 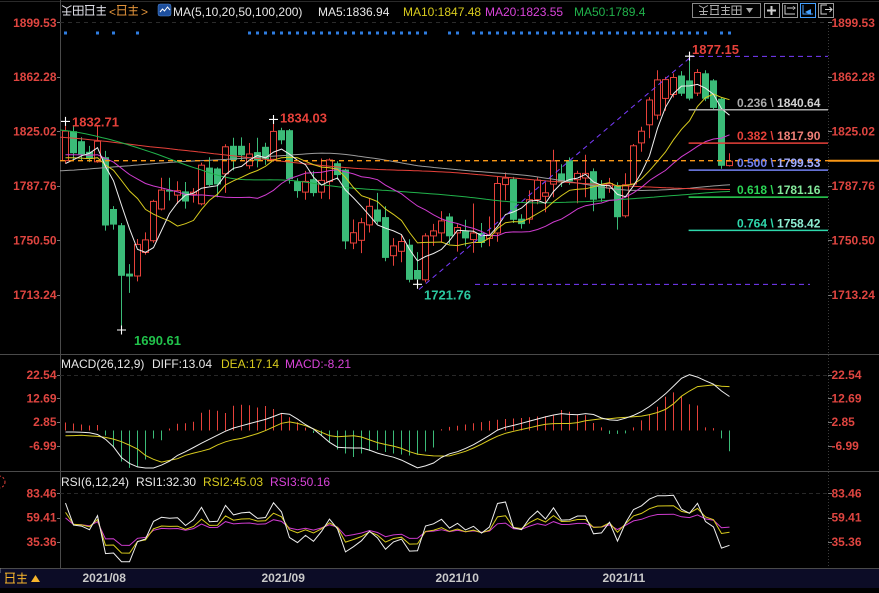 What do you see at coordinates (779, 136) in the screenshot?
I see `svg-text: 0.382 \ 1817.90` at bounding box center [779, 136].